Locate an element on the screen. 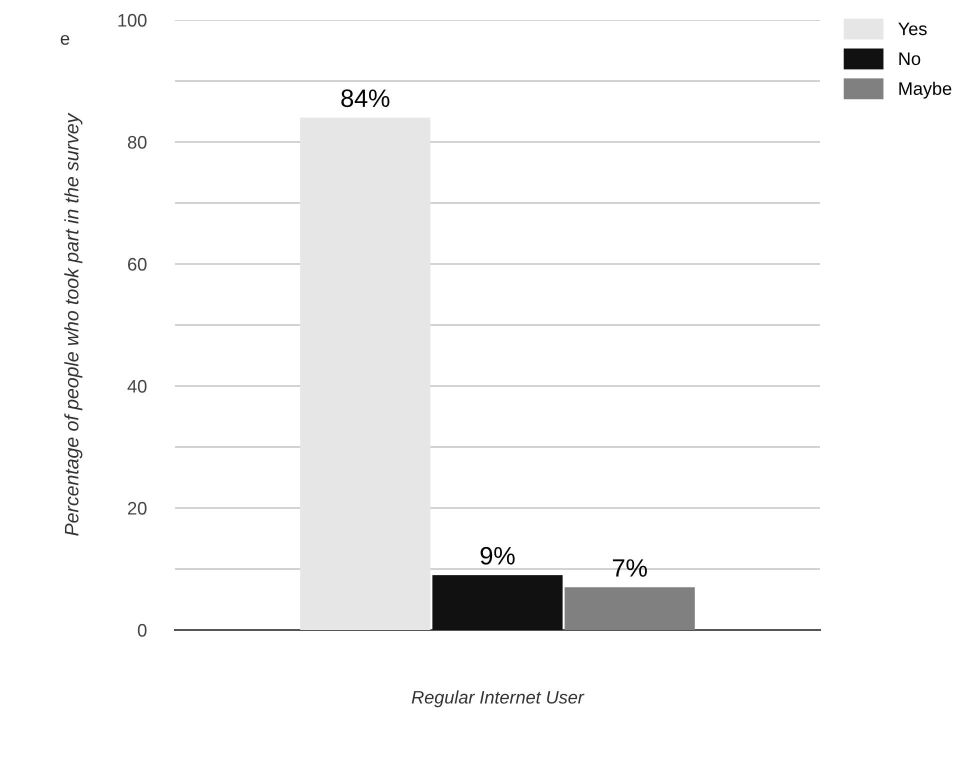  data-label: 7% is located at coordinates (629, 568).